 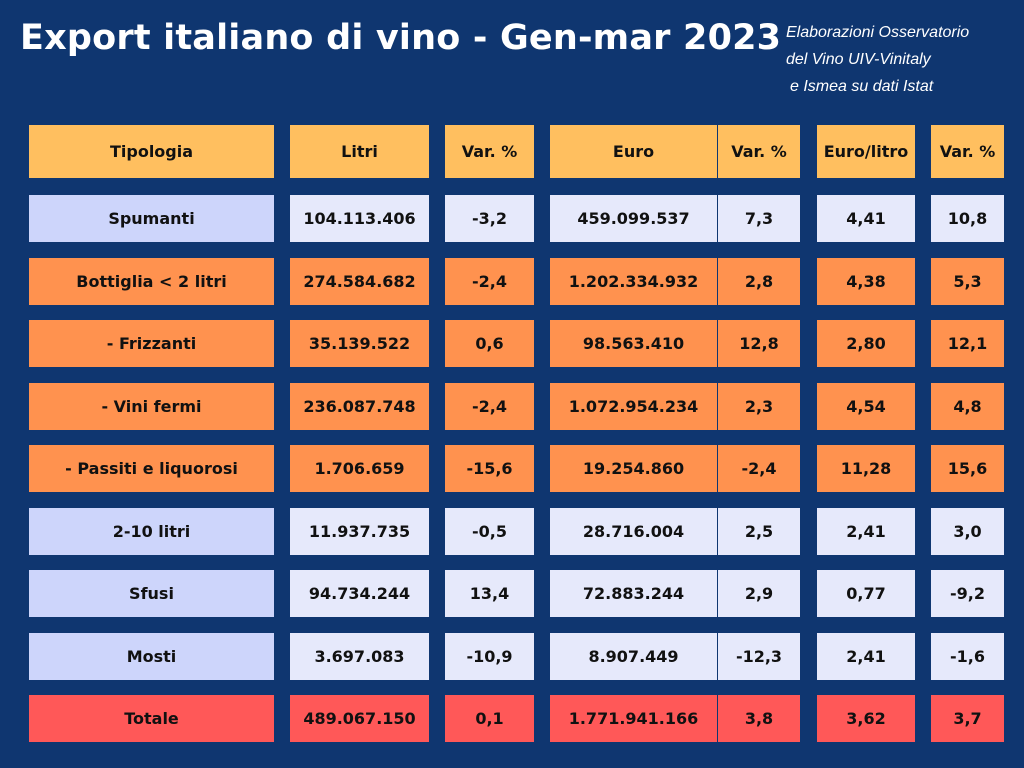 I want to click on cell-var-euro-litro: 3,7, so click(x=967, y=718).